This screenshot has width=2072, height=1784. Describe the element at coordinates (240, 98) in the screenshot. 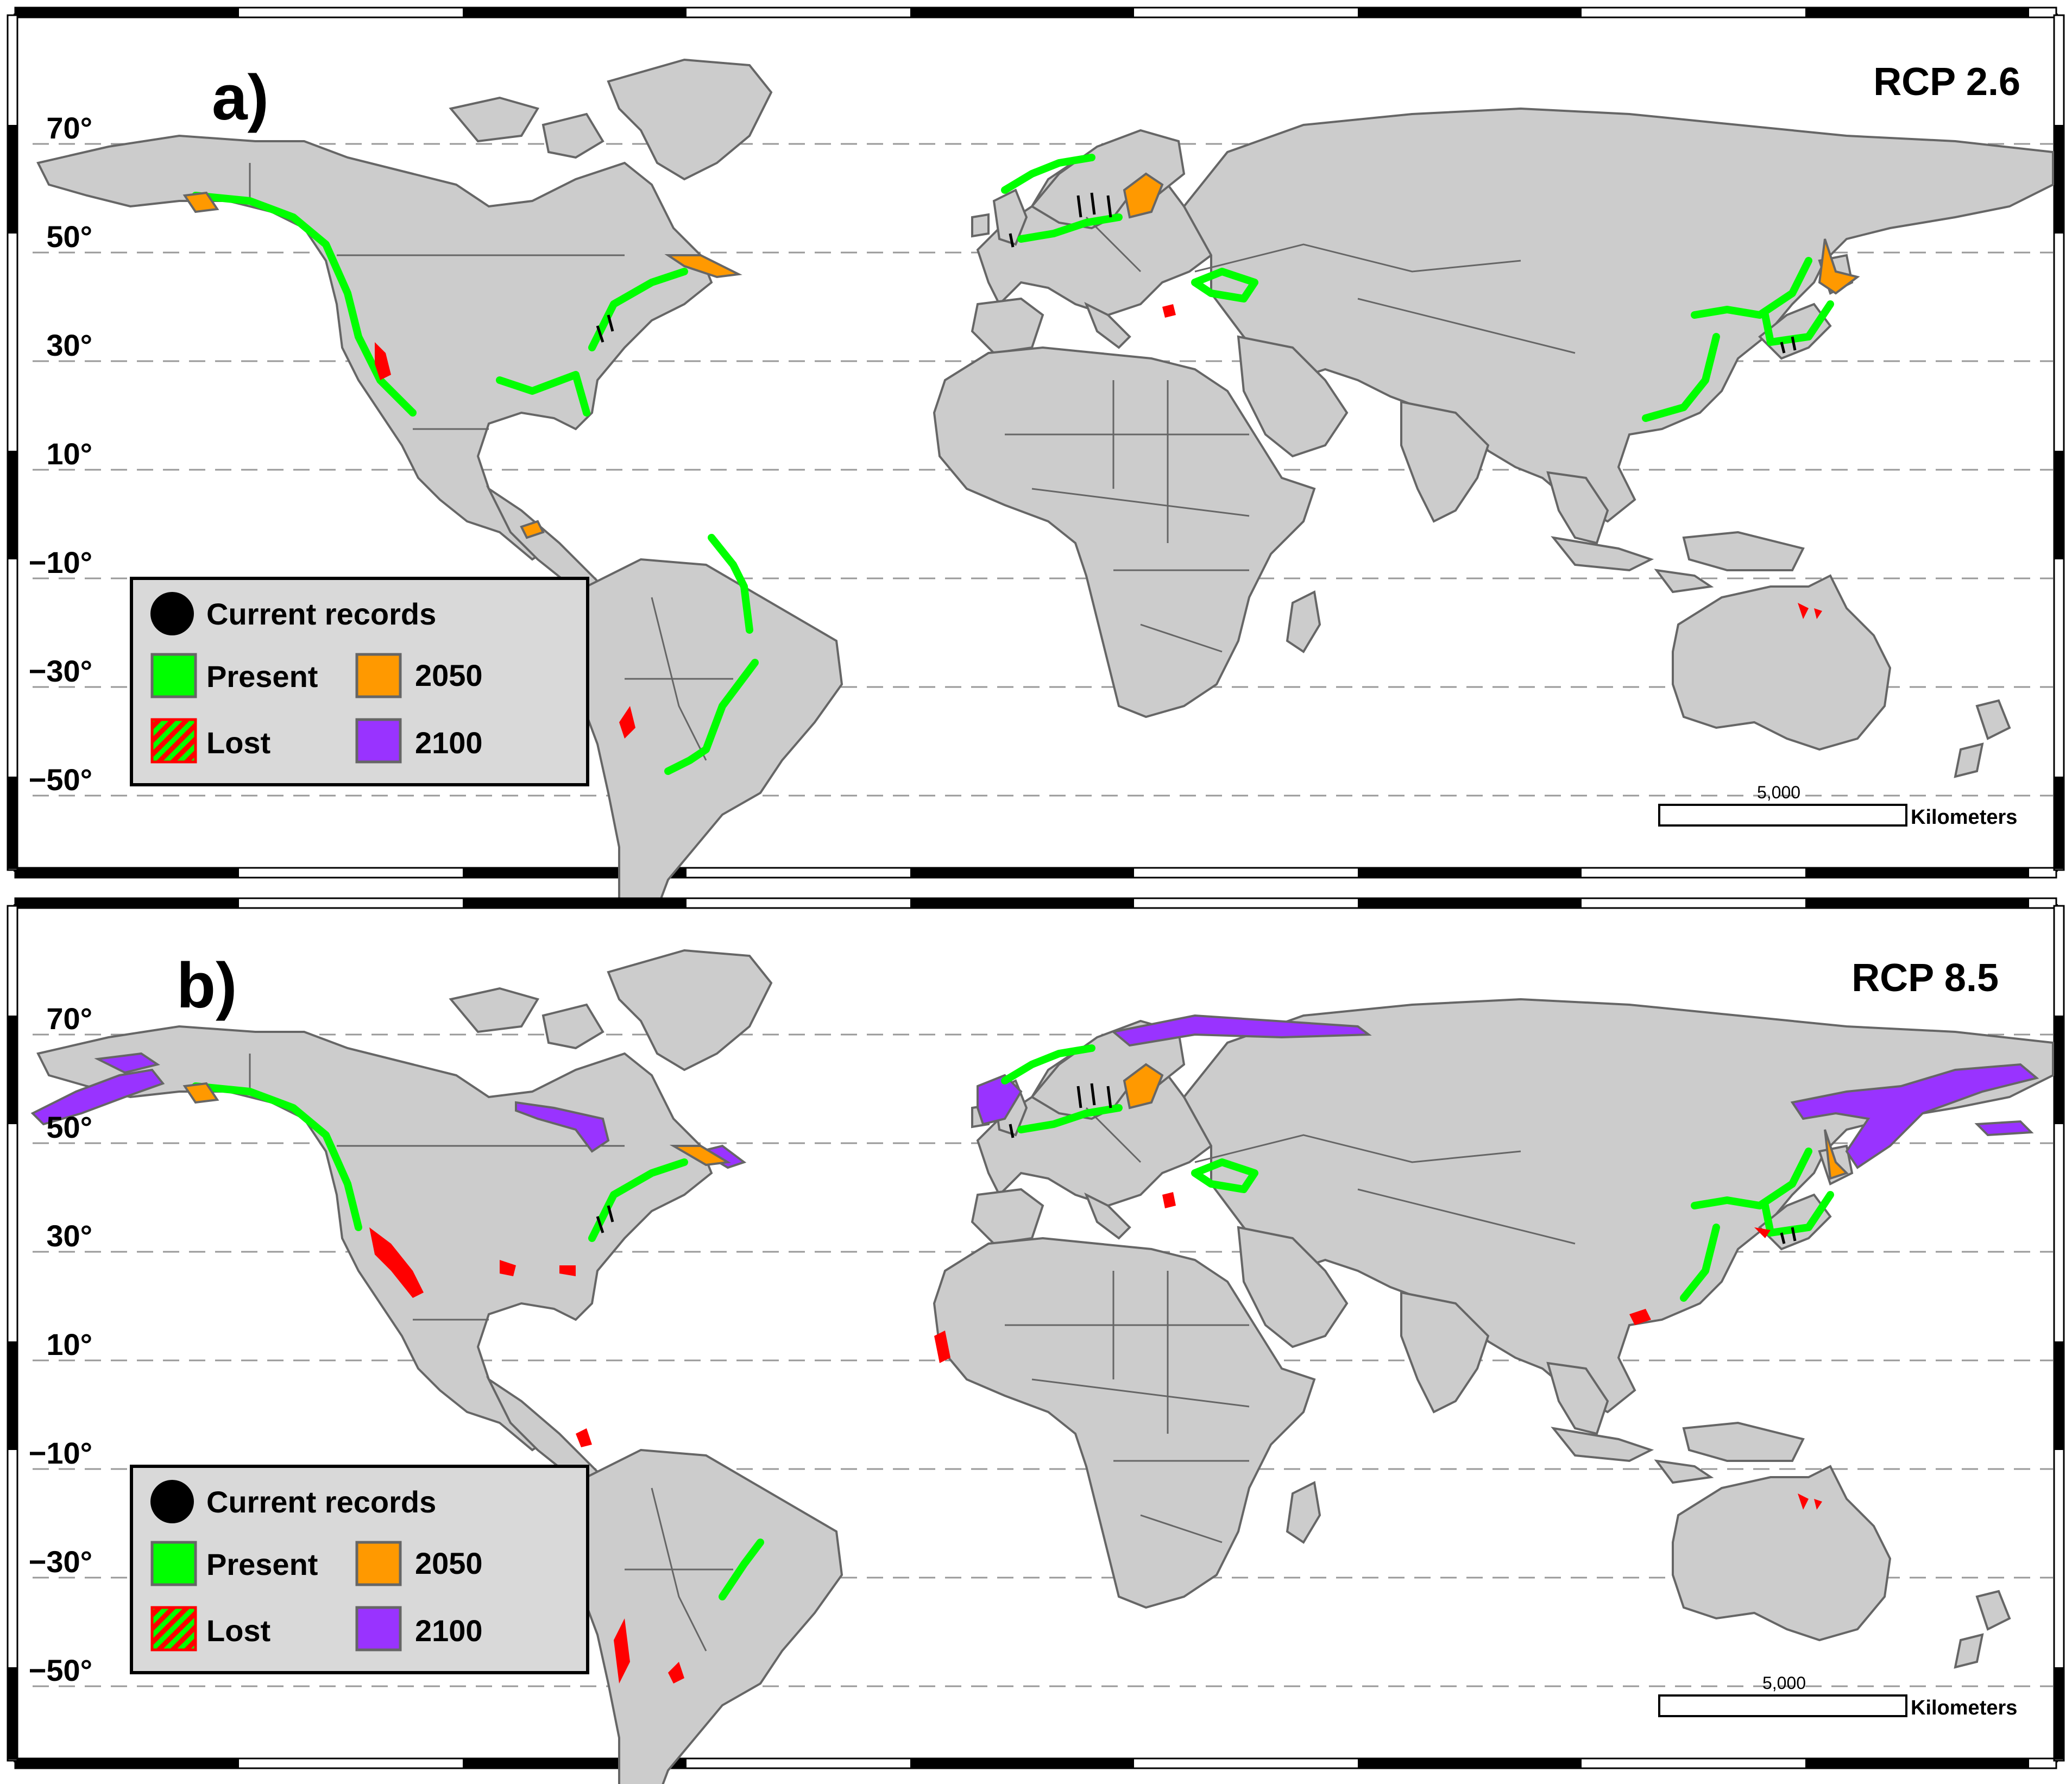

I see `panel-letter: a)` at that location.